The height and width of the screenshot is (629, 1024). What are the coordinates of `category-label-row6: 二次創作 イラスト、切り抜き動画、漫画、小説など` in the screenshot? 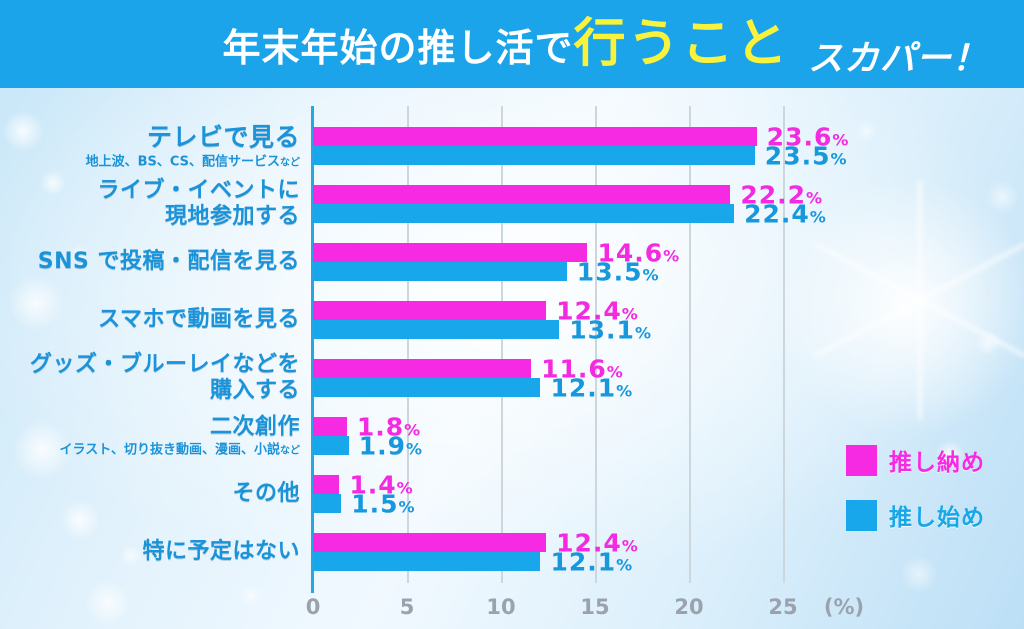 It's located at (179, 436).